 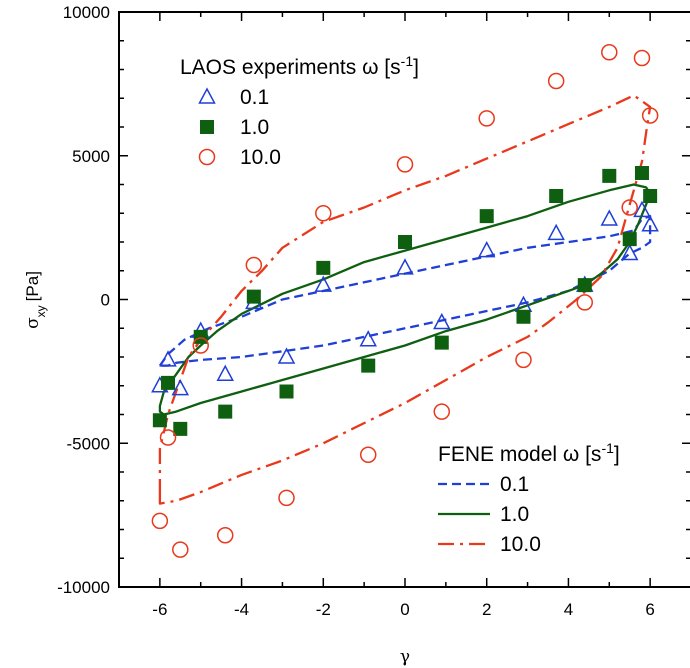 What do you see at coordinates (299, 111) in the screenshot?
I see `legend-experiments: LAOS experiments ω [s-1] 0.1 1.0 10.0` at bounding box center [299, 111].